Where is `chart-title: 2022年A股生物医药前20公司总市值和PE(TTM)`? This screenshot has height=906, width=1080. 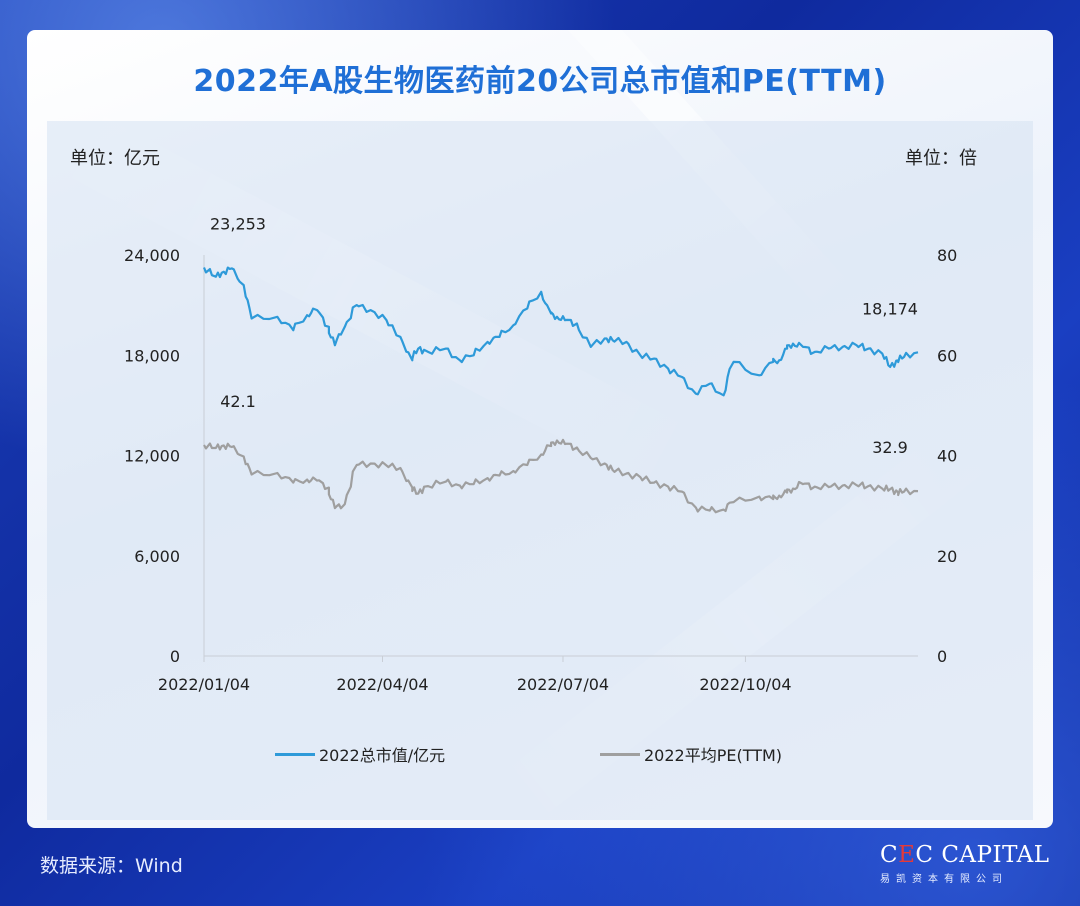
chart-title: 2022年A股生物医药前20公司总市值和PE(TTM) is located at coordinates (540, 81).